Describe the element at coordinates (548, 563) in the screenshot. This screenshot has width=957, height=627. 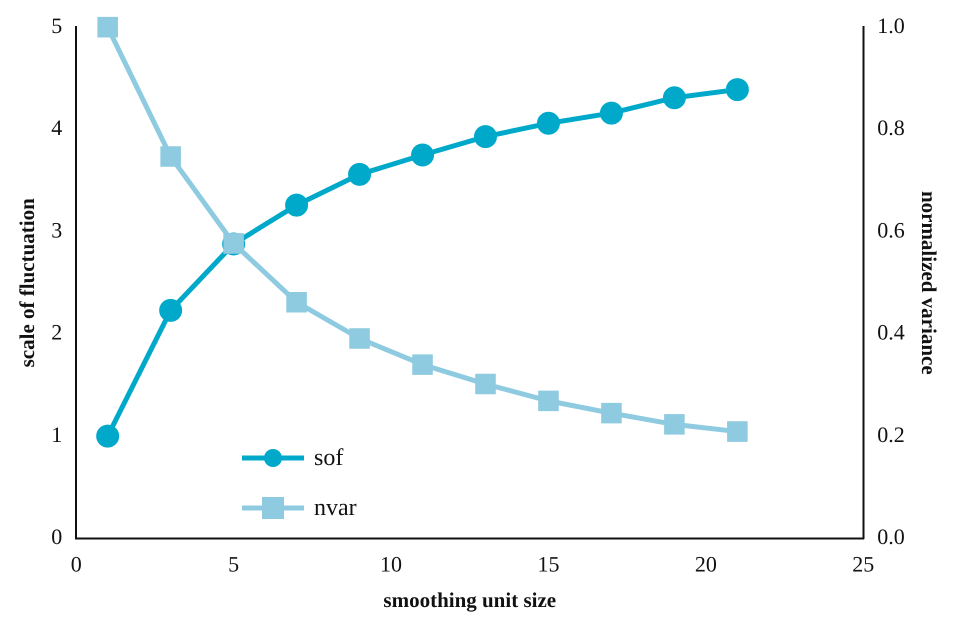
I see `x-tick-label: 15` at that location.